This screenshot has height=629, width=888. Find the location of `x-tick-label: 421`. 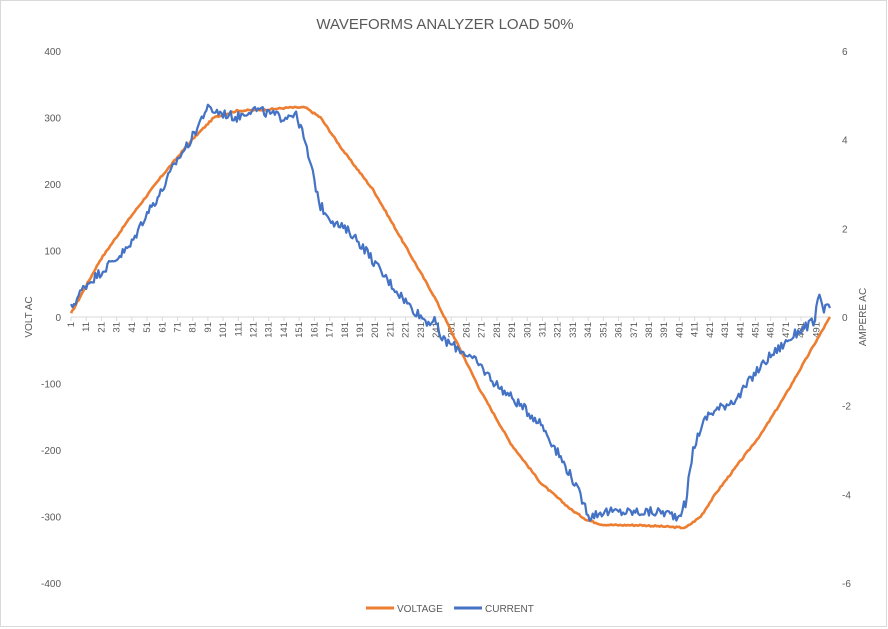

x-tick-label: 421 is located at coordinates (710, 330).